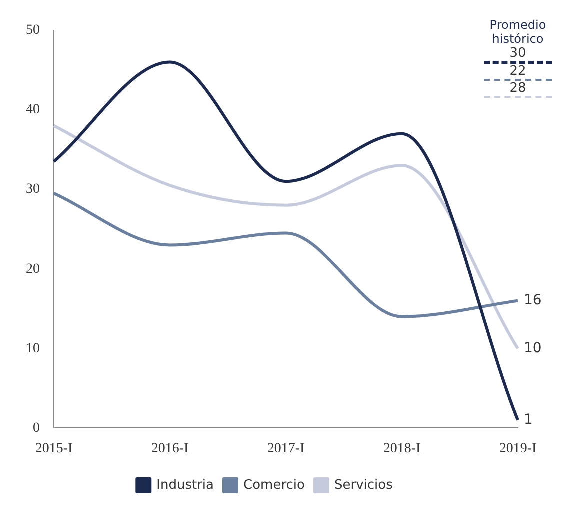 The width and height of the screenshot is (566, 510). What do you see at coordinates (185, 485) in the screenshot?
I see `legend-label: Industria` at bounding box center [185, 485].